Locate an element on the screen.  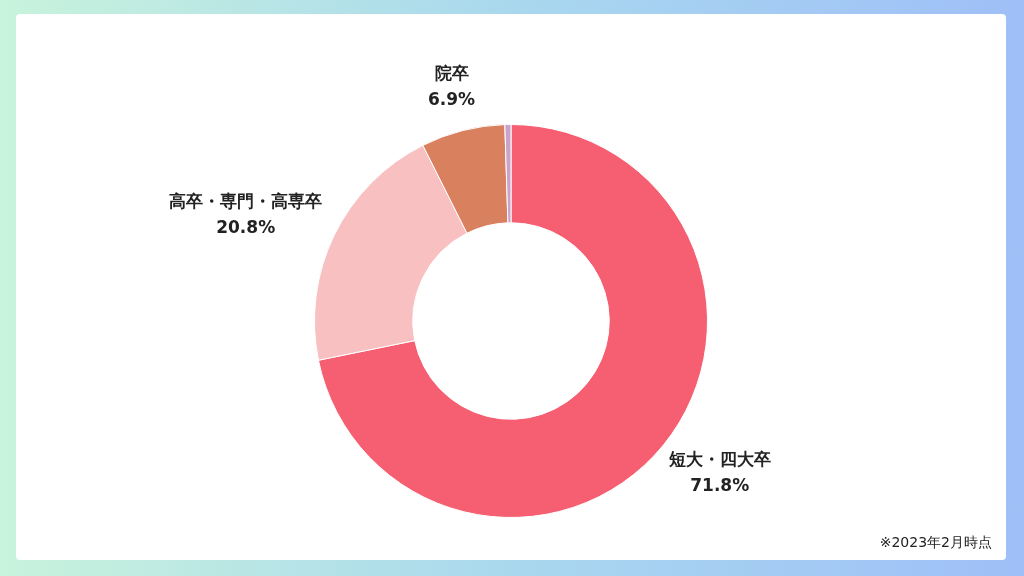
slice-label: 院卒 is located at coordinates (451, 73).